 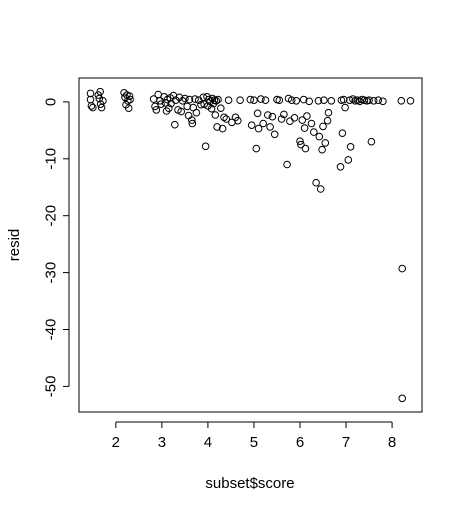 What do you see at coordinates (254, 442) in the screenshot?
I see `x-tick-label: 5` at bounding box center [254, 442].